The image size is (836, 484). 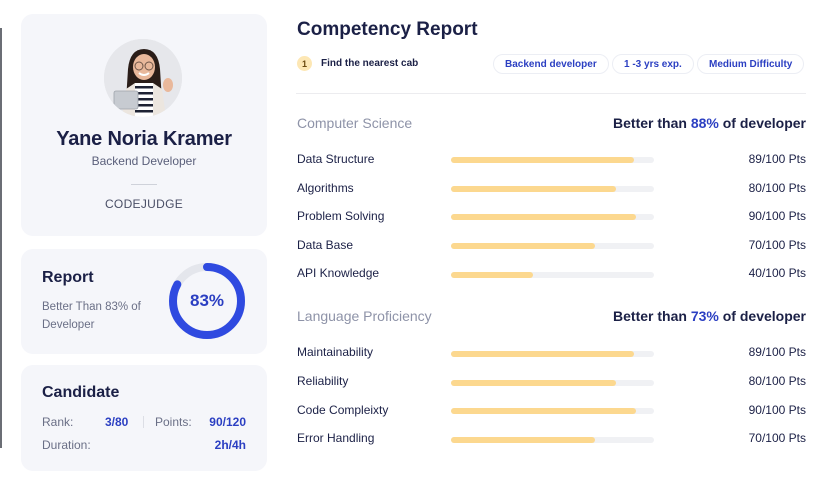 What do you see at coordinates (551, 93) in the screenshot?
I see `header-divider` at bounding box center [551, 93].